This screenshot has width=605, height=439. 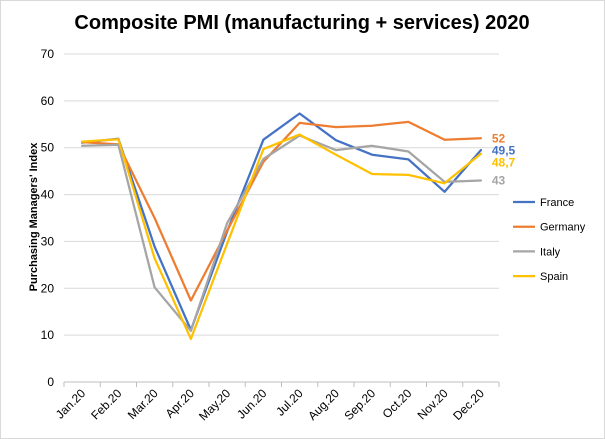 What do you see at coordinates (48, 288) in the screenshot?
I see `y-tick-label: 20` at bounding box center [48, 288].